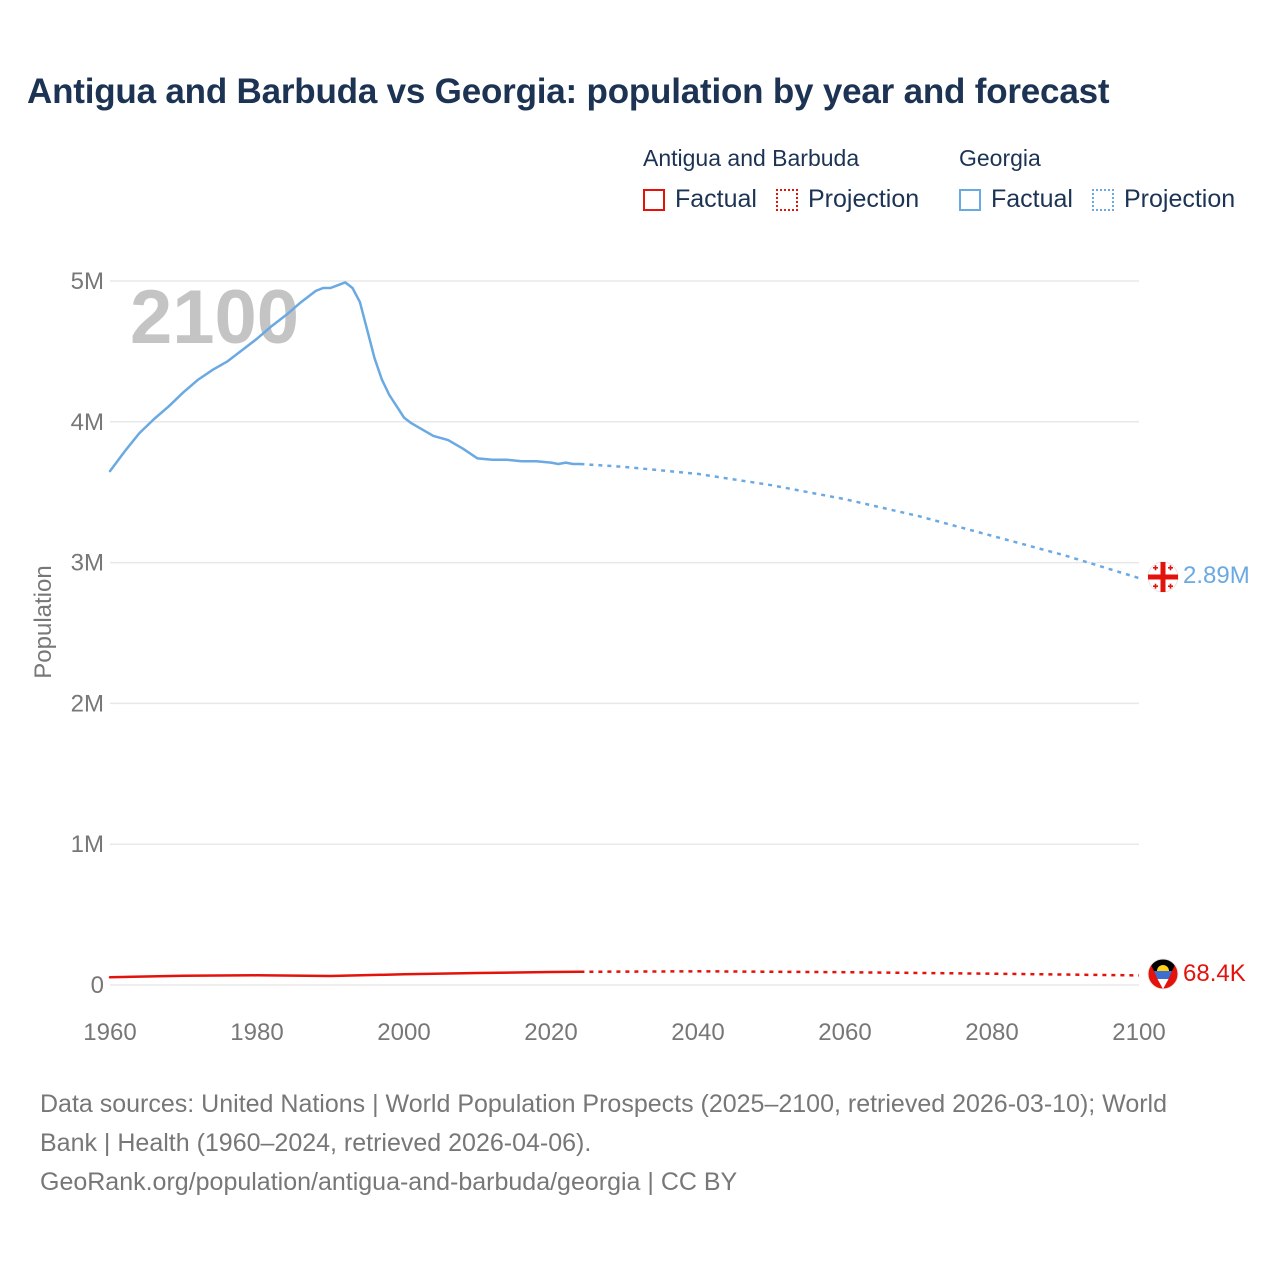 The height and width of the screenshot is (1280, 1280). What do you see at coordinates (751, 158) in the screenshot?
I see `legend-group-antigua: Antigua and Barbuda` at bounding box center [751, 158].